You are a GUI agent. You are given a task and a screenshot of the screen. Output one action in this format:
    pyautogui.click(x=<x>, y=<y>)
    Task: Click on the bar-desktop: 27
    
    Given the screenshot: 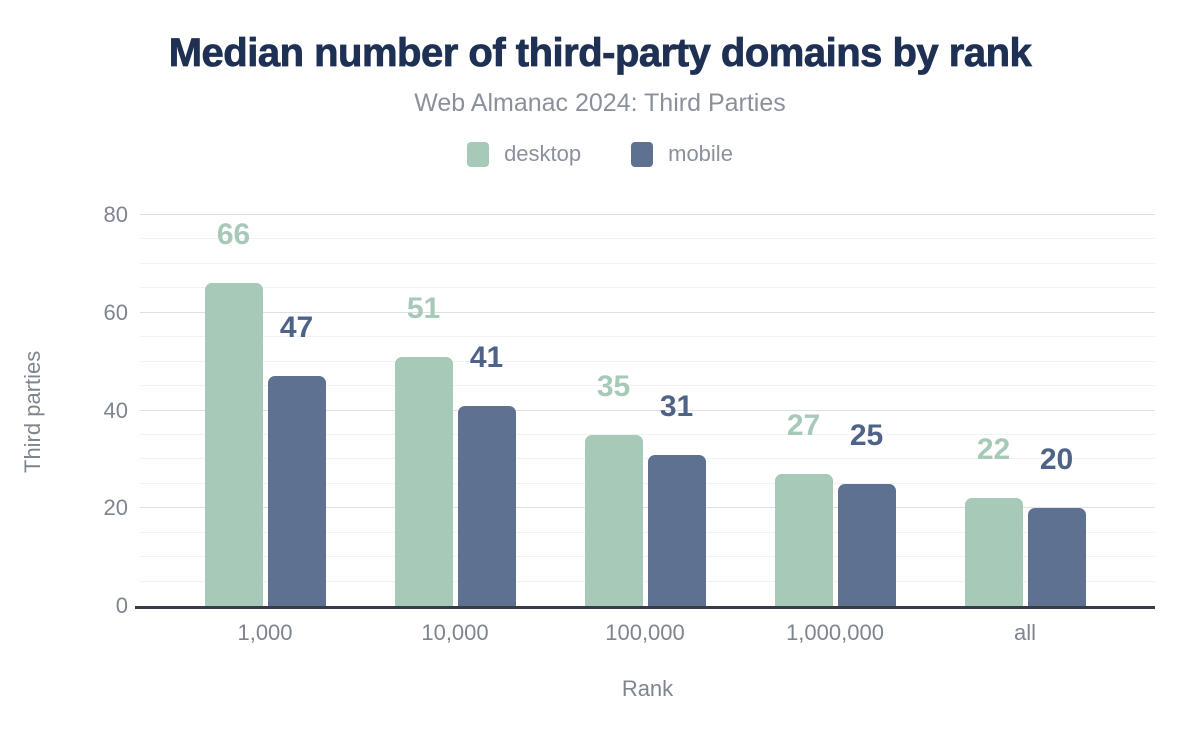 What is the action you would take?
    pyautogui.click(x=803, y=508)
    